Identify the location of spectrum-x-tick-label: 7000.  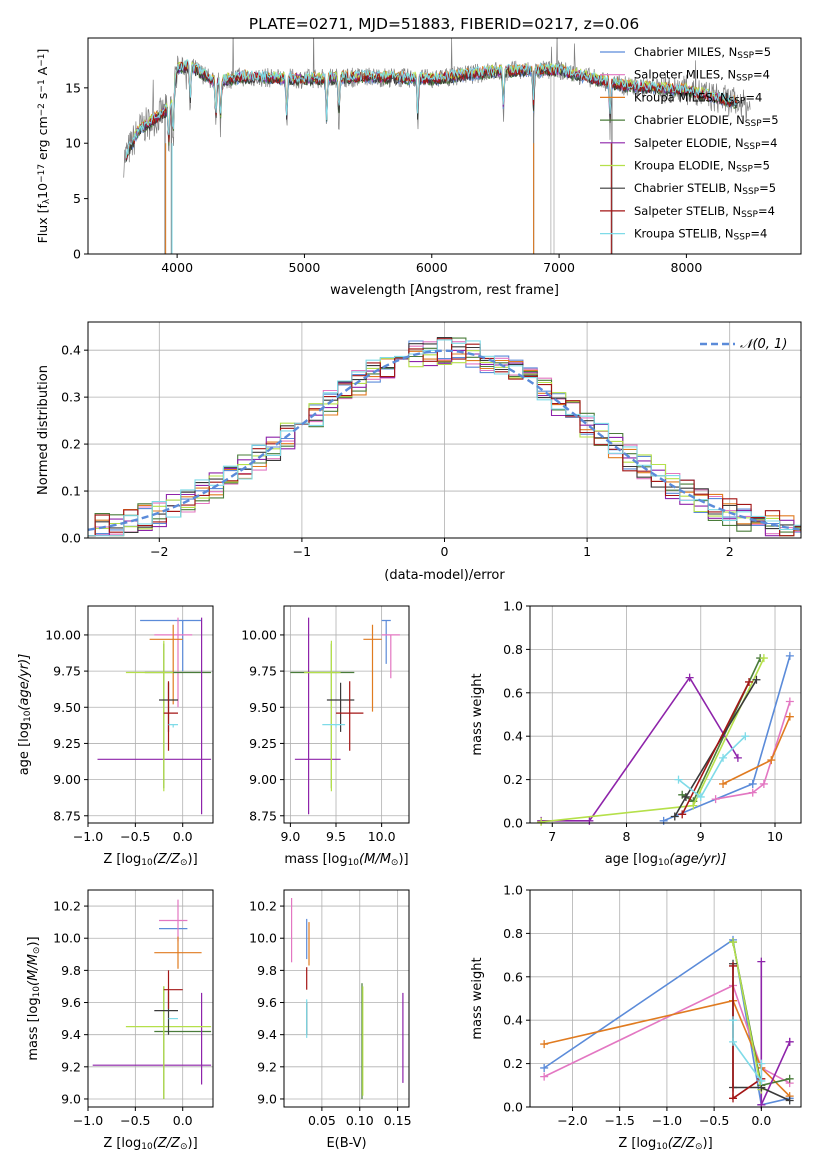
(559, 267).